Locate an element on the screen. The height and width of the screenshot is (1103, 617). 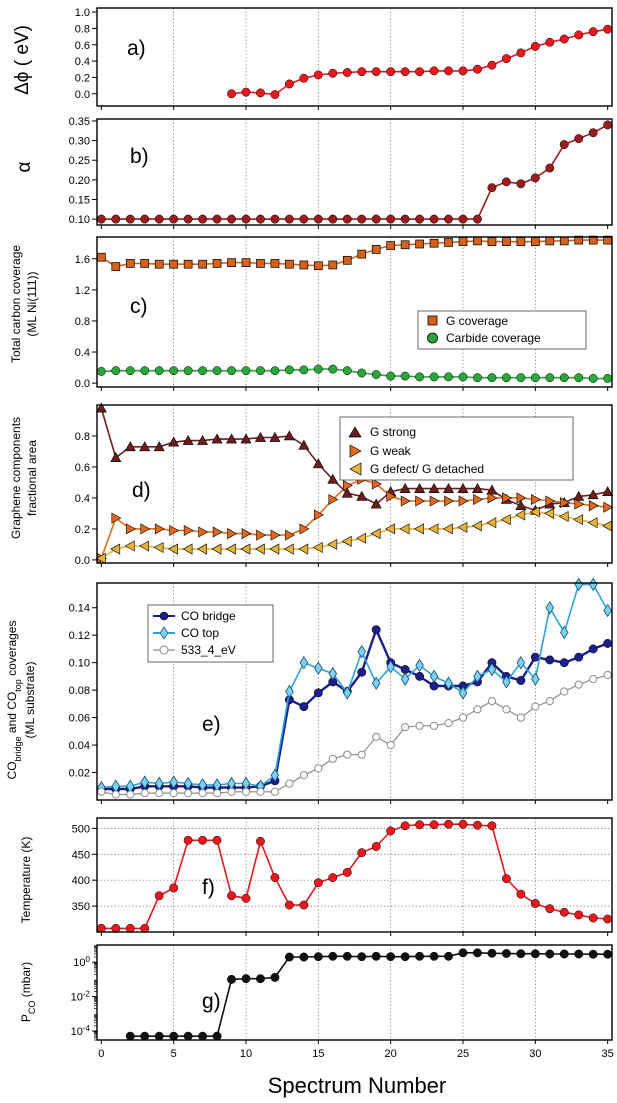
legend-d-label-weak: G weak is located at coordinates (391, 451).